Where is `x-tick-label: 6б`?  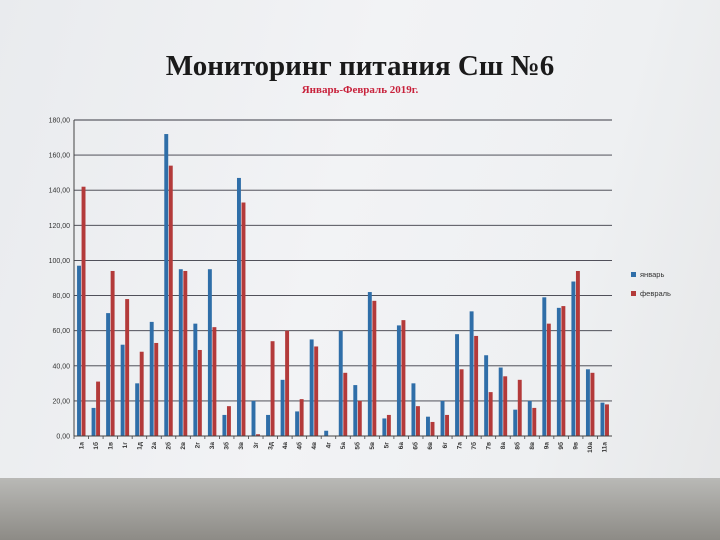
x-tick-label: 6б is located at coordinates (416, 446).